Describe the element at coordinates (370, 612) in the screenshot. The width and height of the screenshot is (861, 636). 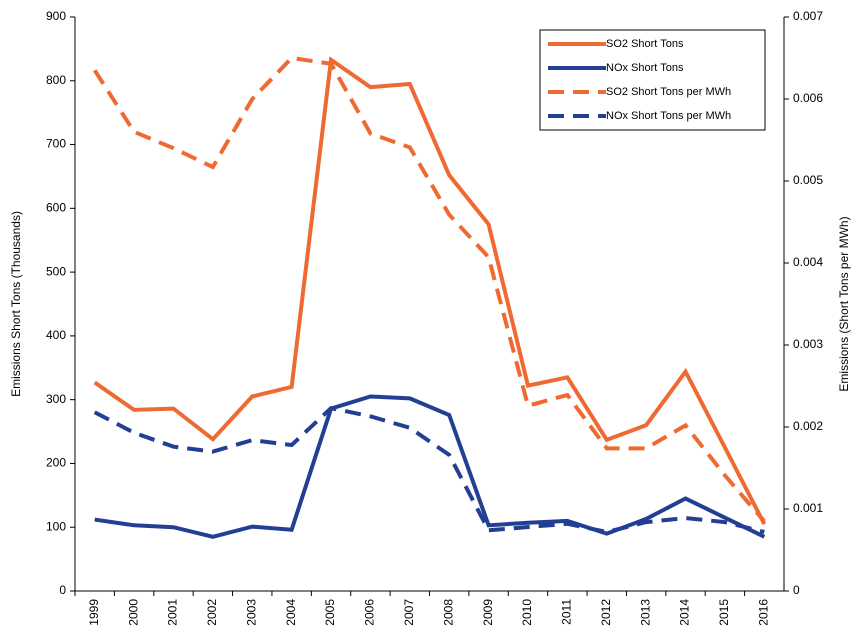
I see `x-tick-label: 2006` at that location.